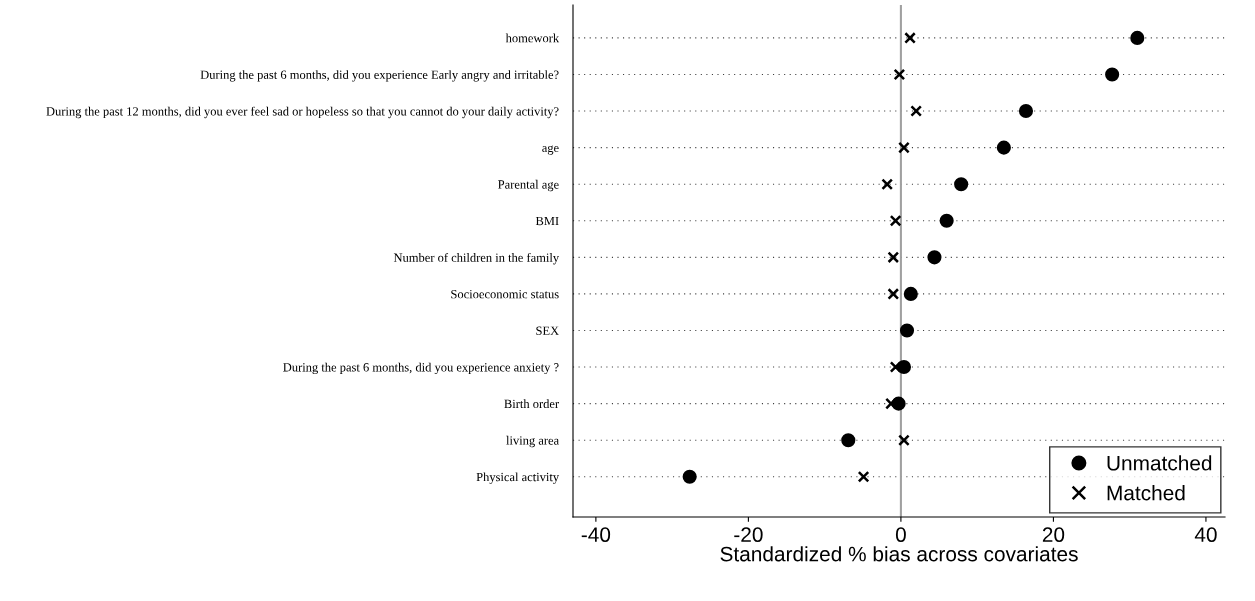  I want to click on legend-label: Unmatched, so click(1159, 463).